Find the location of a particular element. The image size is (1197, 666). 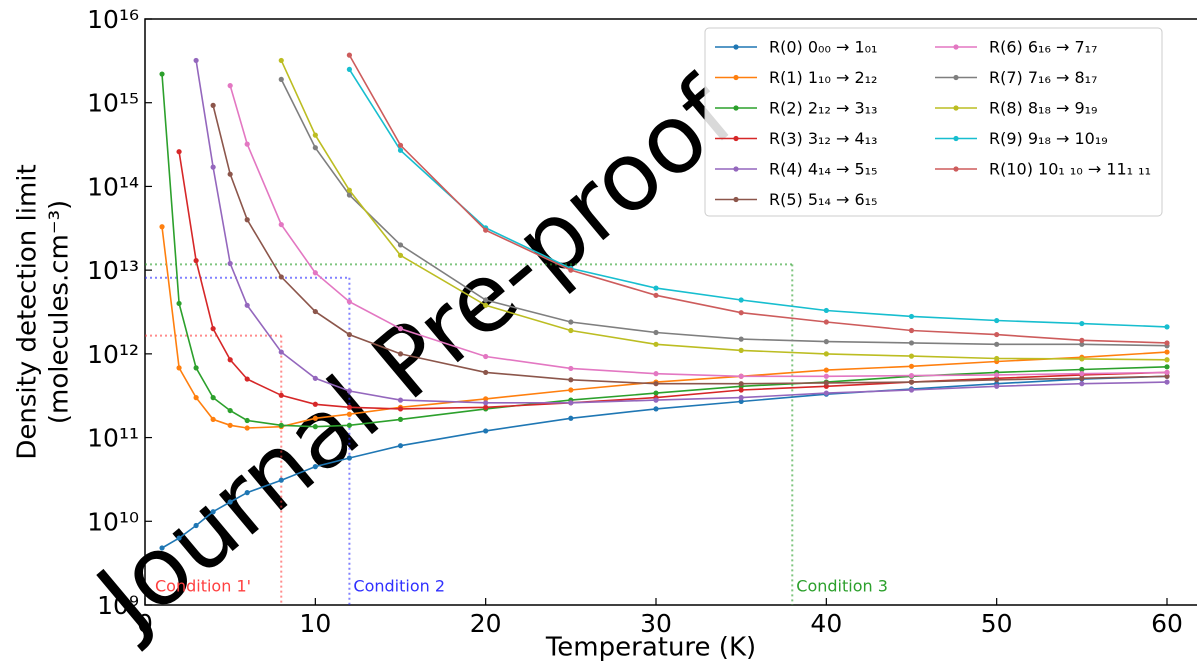

x-tick-label: 10 is located at coordinates (315, 623).